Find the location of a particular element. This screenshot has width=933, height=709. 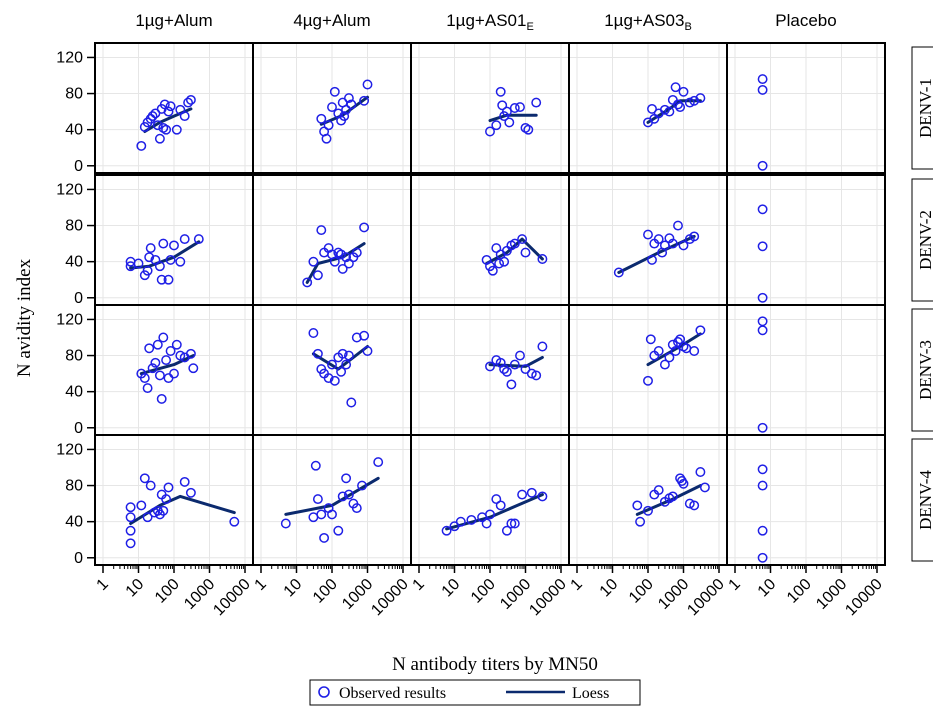

x-tick-label: 10000 is located at coordinates (548, 598).